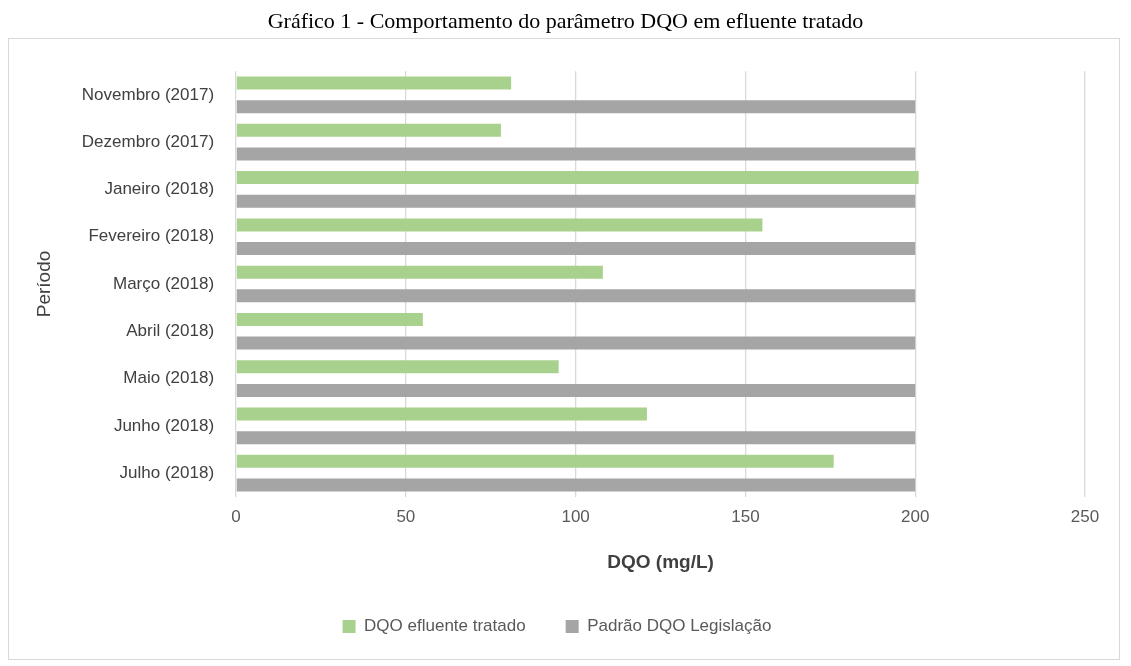 This screenshot has height=666, width=1131. I want to click on y-tick-label: Julho (2018), so click(167, 472).